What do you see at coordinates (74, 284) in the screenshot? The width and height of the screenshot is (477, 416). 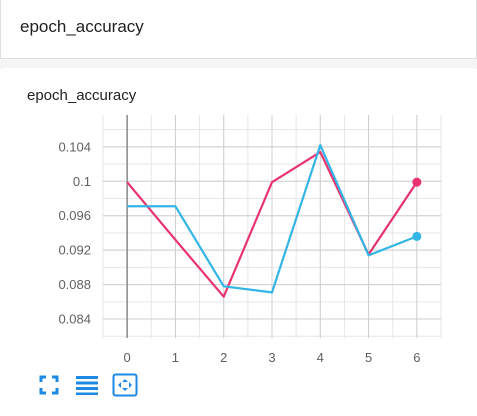 I see `y-tick-label: 0.088` at bounding box center [74, 284].